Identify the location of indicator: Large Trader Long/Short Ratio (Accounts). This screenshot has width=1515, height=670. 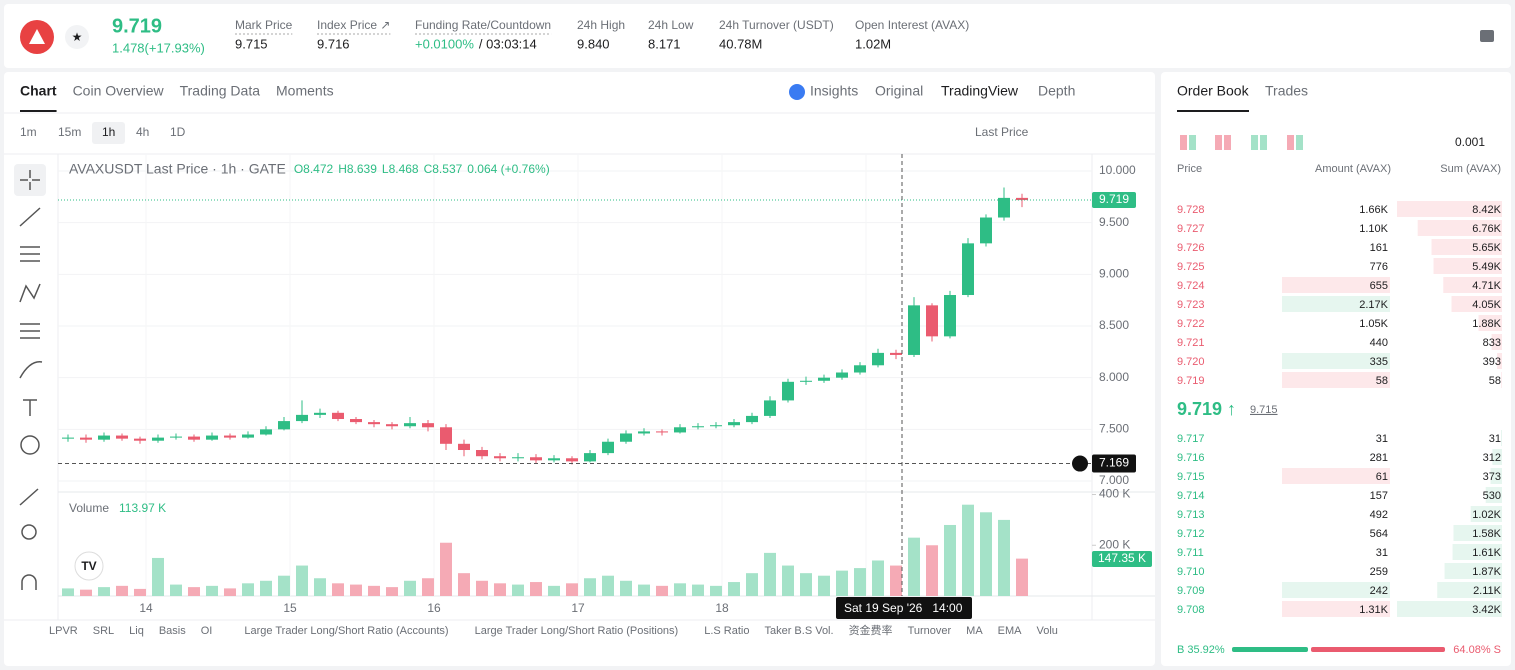
(346, 631).